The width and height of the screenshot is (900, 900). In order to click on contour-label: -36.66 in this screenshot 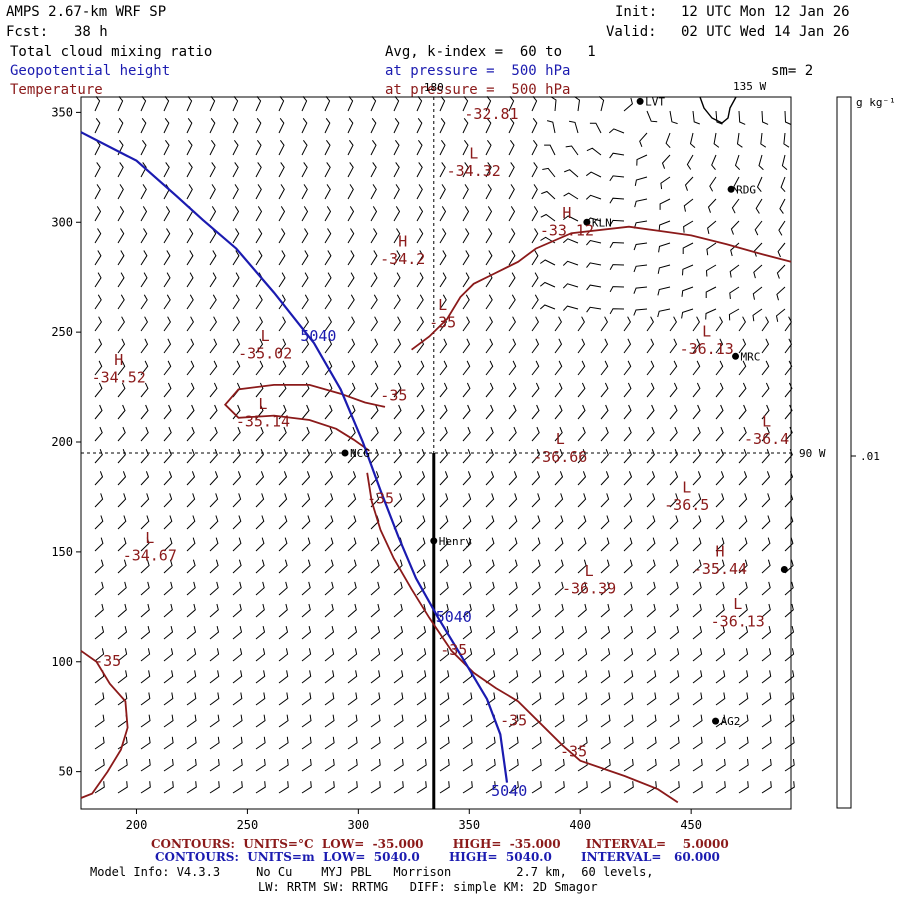, I will do `click(560, 457)`.